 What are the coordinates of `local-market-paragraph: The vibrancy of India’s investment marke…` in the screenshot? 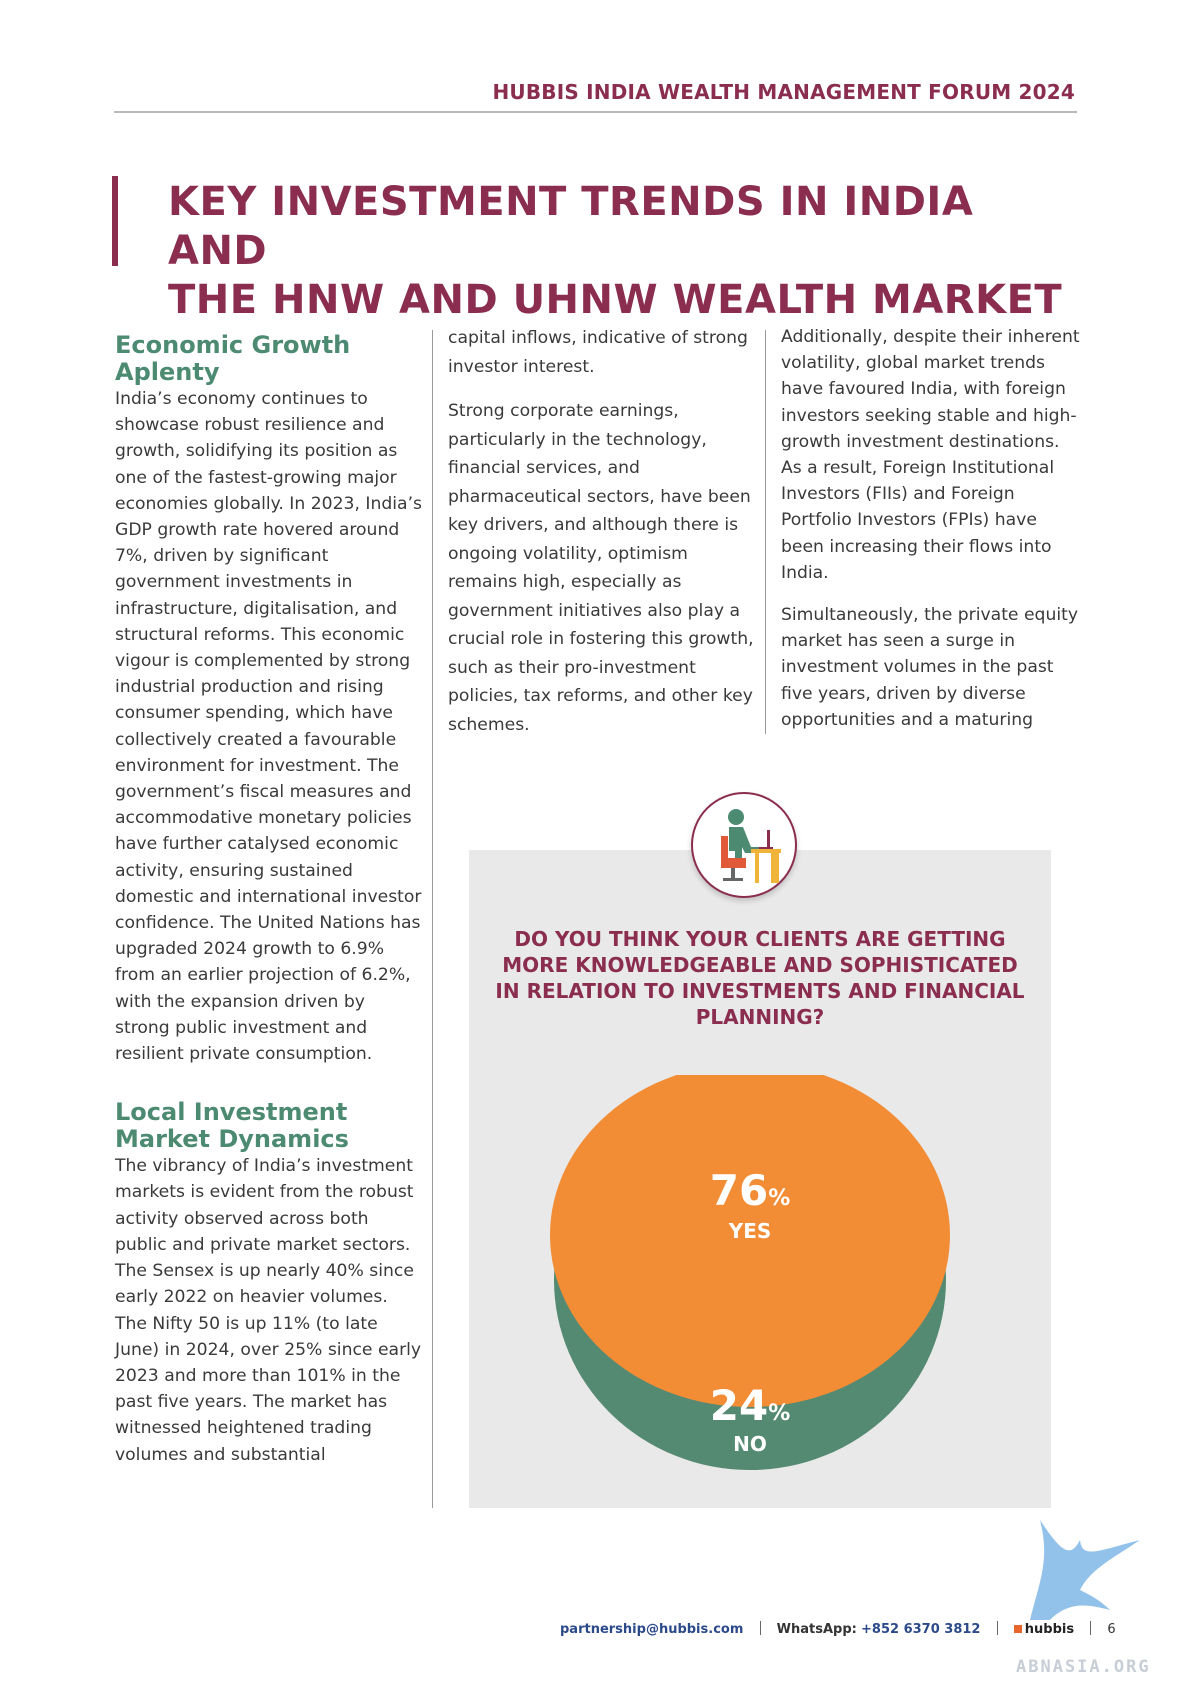 It's located at (268, 1310).